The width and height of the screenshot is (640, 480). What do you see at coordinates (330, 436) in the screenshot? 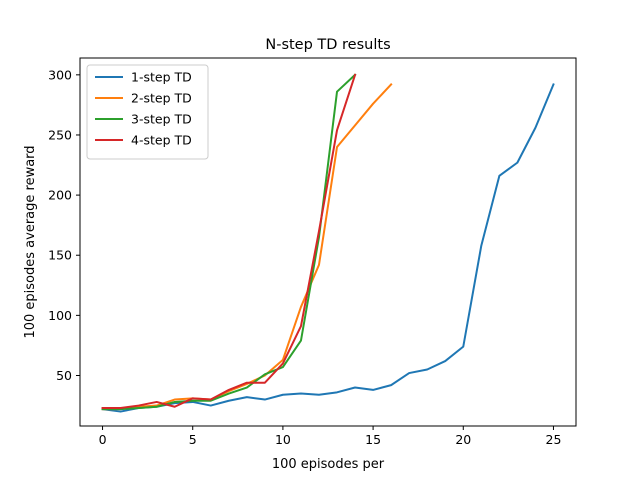
I see `x-axis-ticks: 0 5 10 15 20 25` at bounding box center [330, 436].